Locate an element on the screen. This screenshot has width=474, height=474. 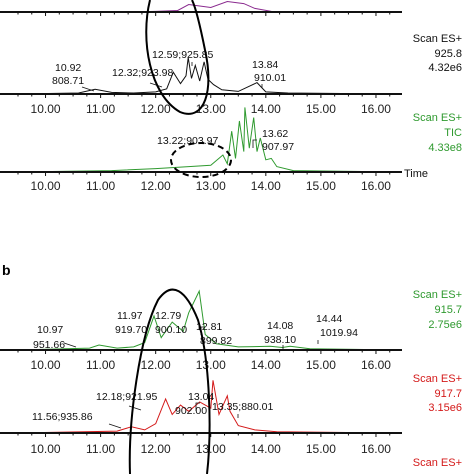
trace-a-mid is located at coordinates (208, 76).